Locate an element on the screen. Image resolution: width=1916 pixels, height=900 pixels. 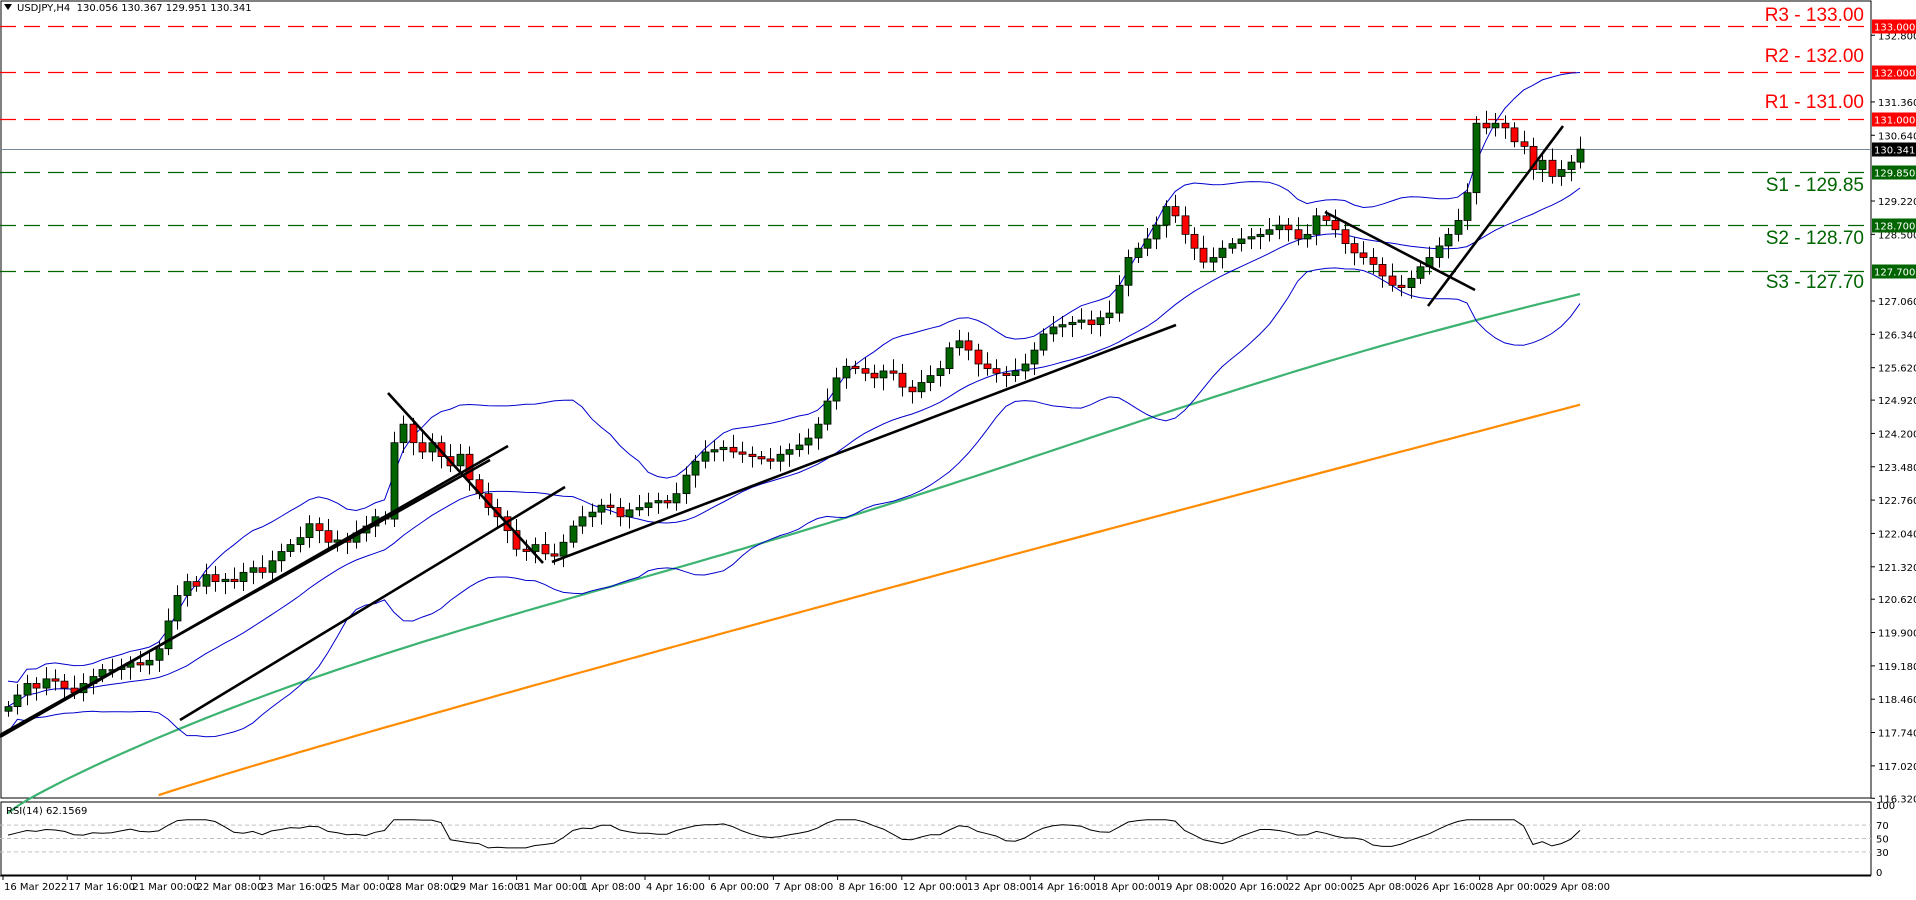
collapse-triangle-icon is located at coordinates (8, 7).